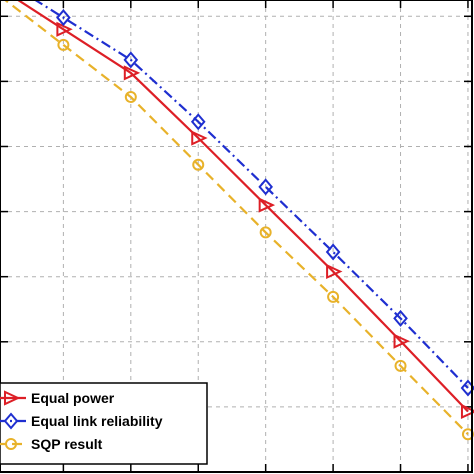 This screenshot has width=474, height=474. What do you see at coordinates (67, 444) in the screenshot?
I see `legend-label-2: SQP result` at bounding box center [67, 444].